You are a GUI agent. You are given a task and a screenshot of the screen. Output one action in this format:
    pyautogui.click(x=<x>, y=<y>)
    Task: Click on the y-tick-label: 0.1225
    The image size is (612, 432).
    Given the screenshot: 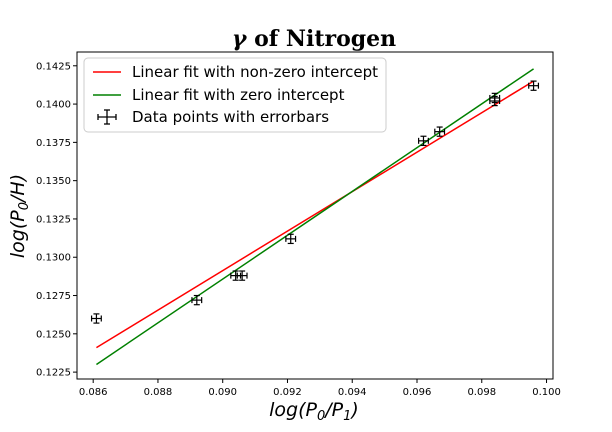 What is the action you would take?
    pyautogui.click(x=53, y=373)
    